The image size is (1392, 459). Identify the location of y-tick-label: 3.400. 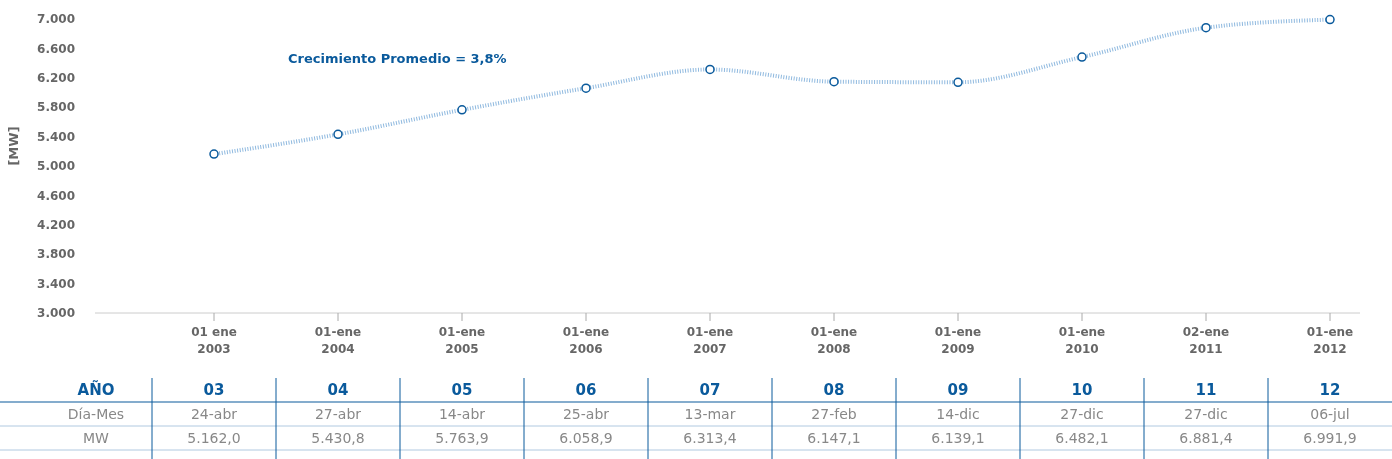
(56, 283).